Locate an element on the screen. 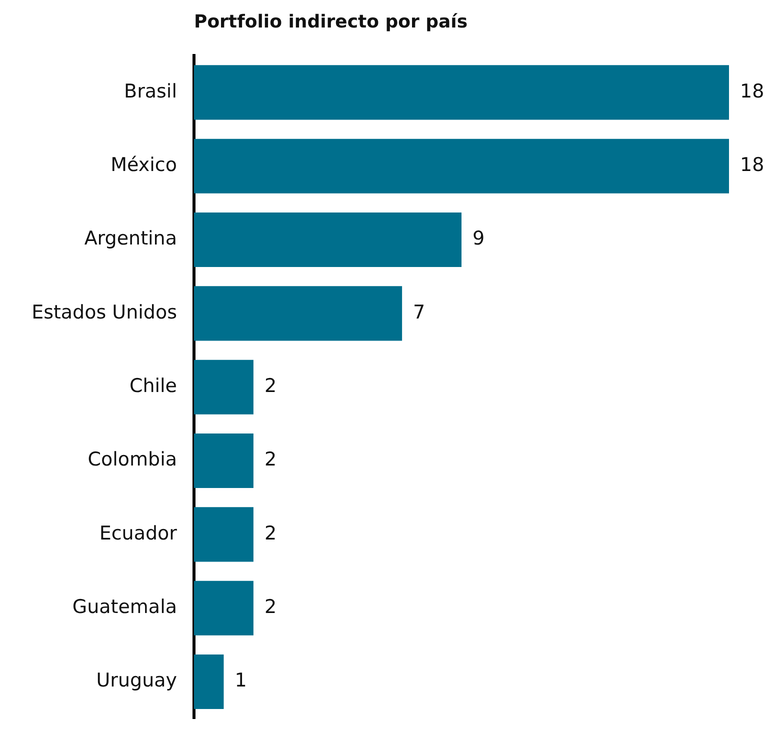 The image size is (771, 747). y-tick-label: Guatemala is located at coordinates (124, 607).